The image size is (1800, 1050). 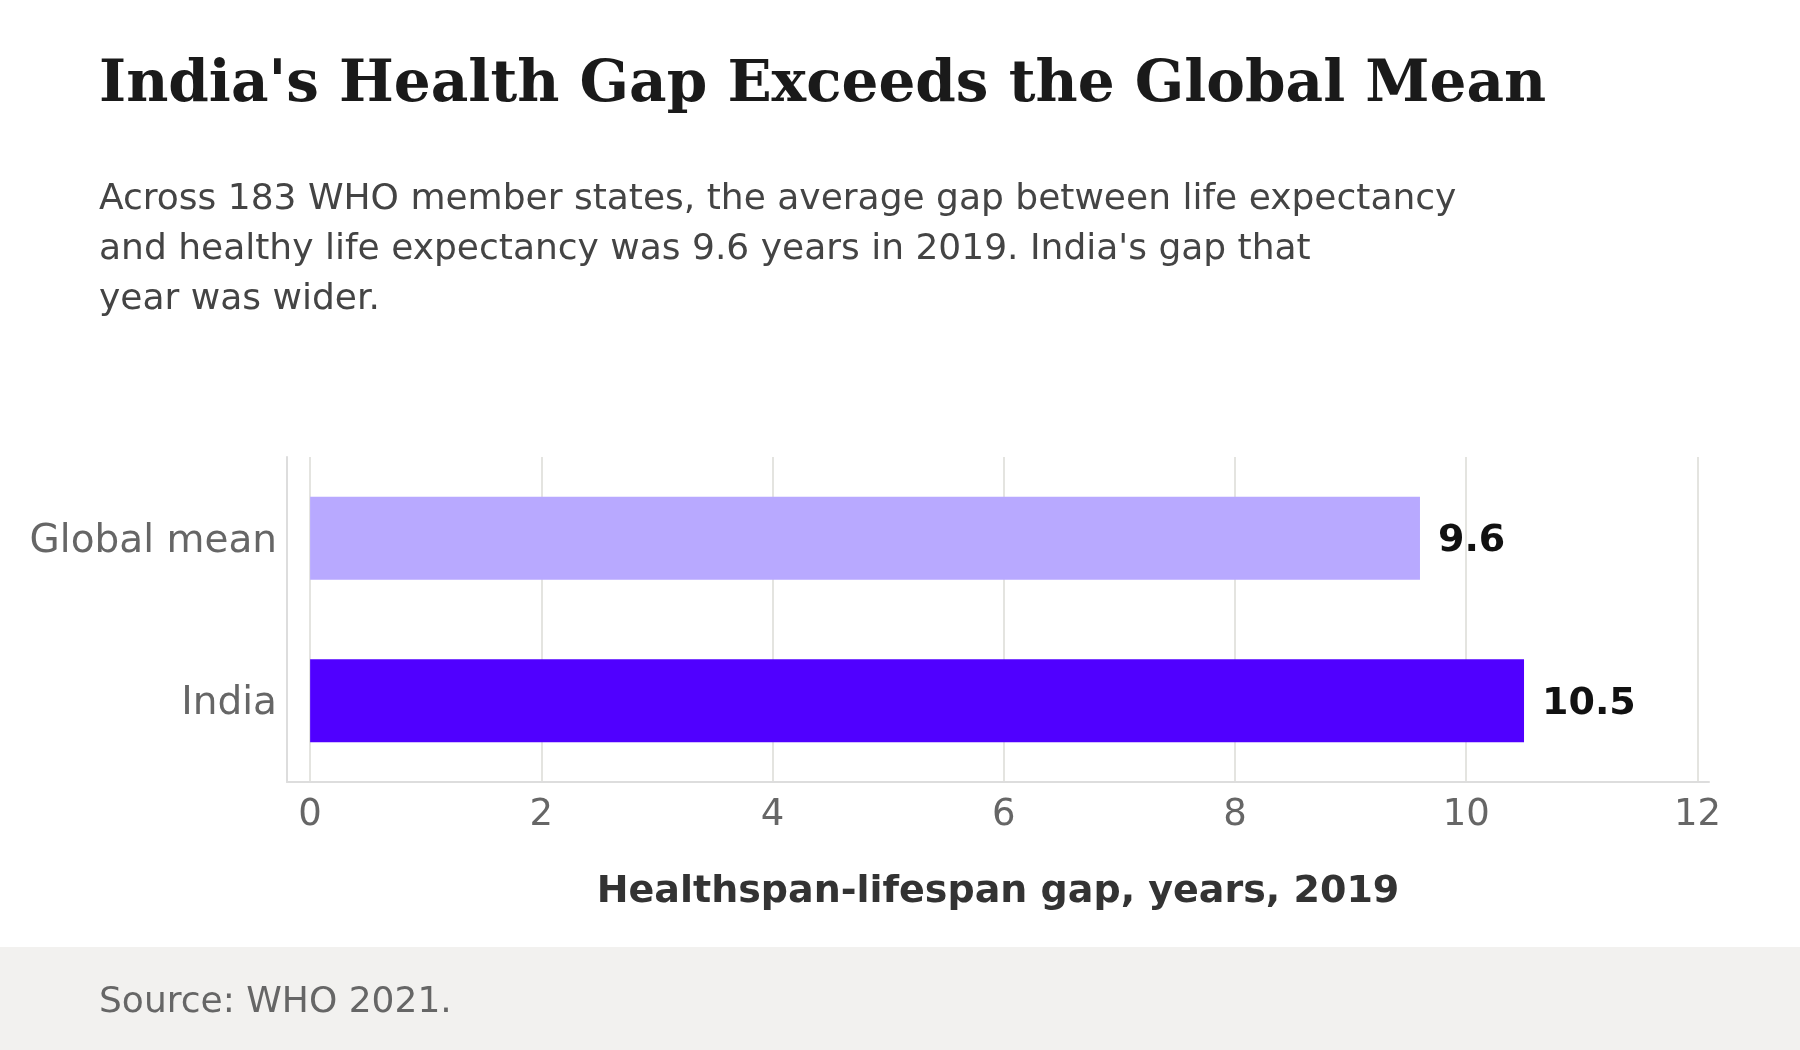 What do you see at coordinates (823, 81) in the screenshot?
I see `chart-title: India's Health Gap Exceeds the Global Mean` at bounding box center [823, 81].